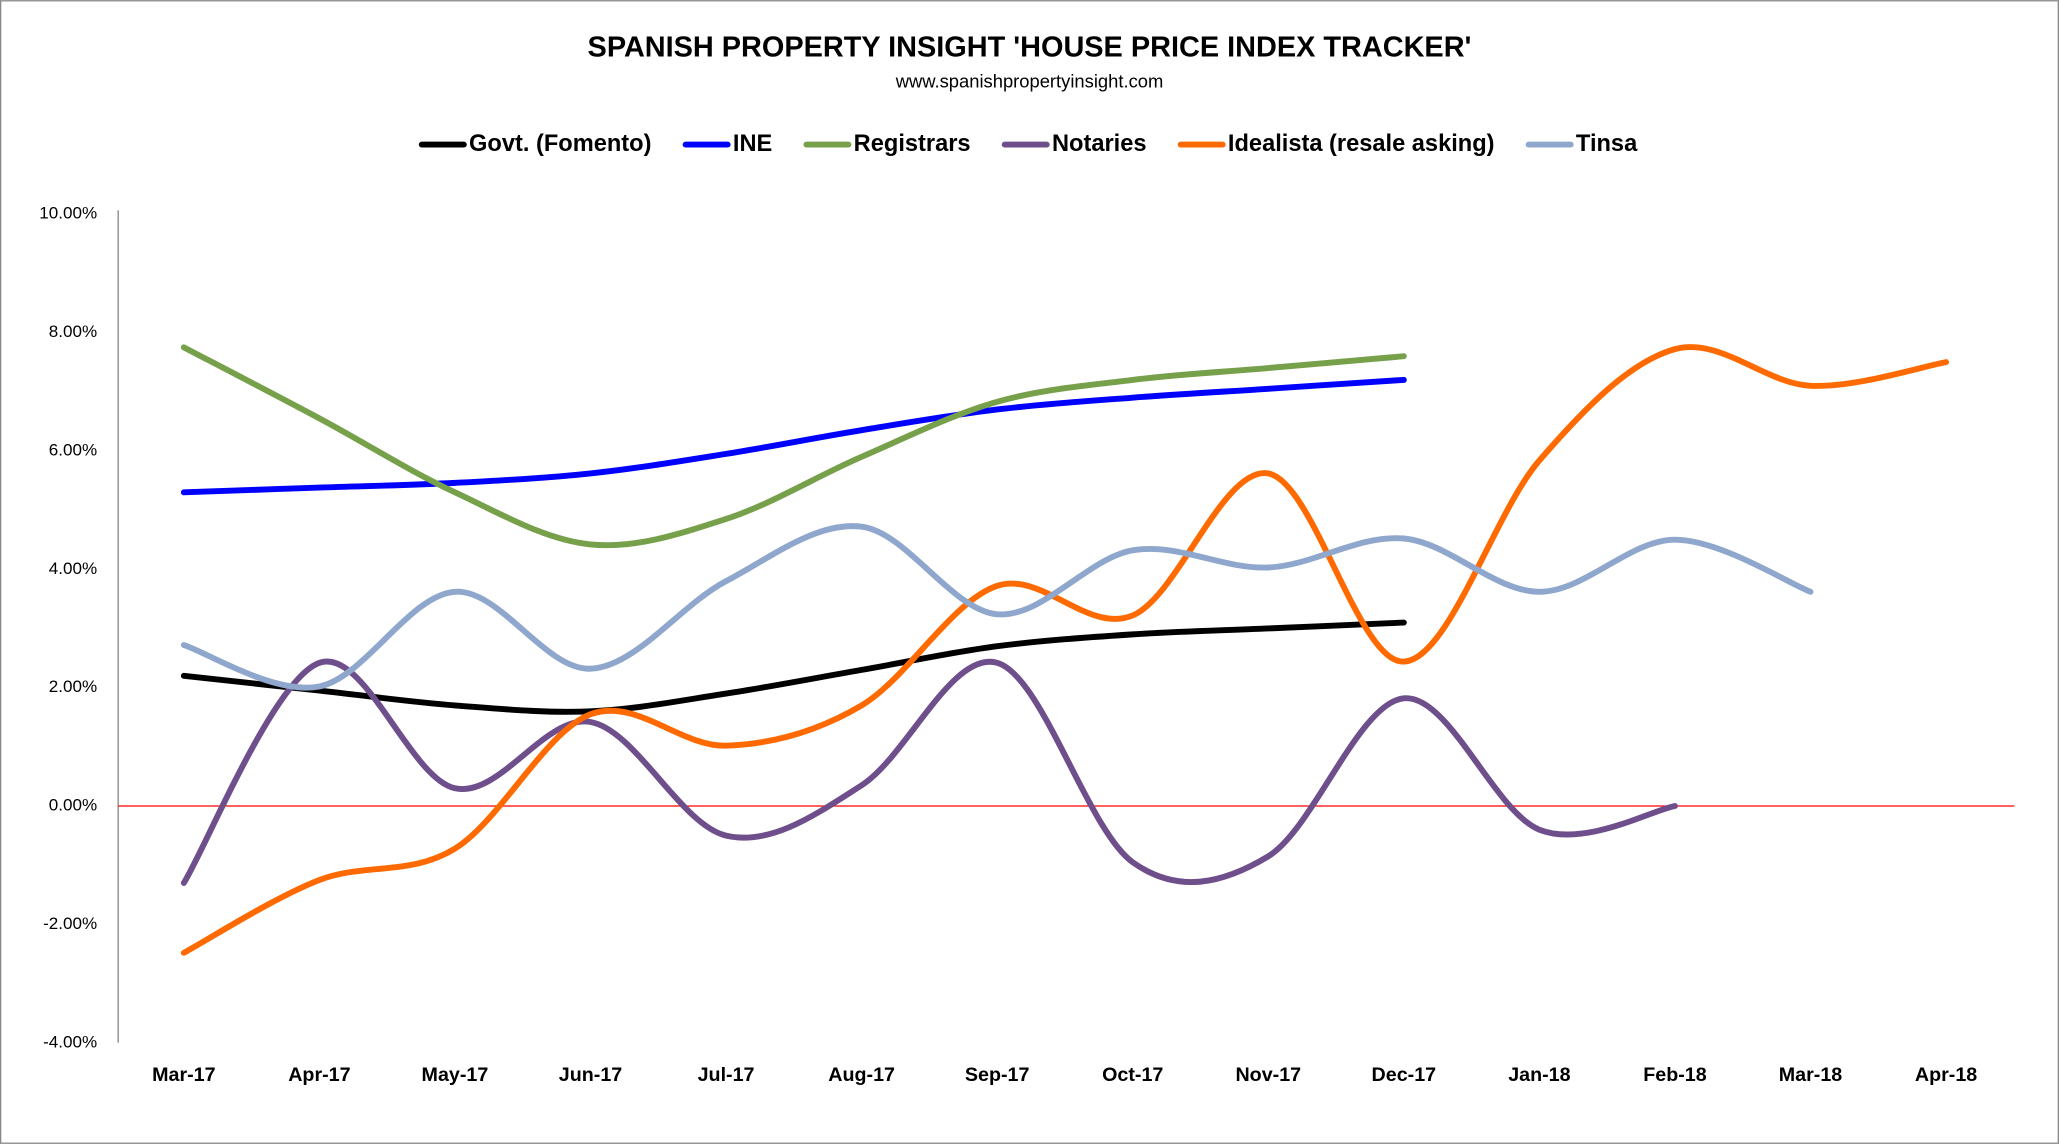  Describe the element at coordinates (726, 1075) in the screenshot. I see `x-tick-label: Jul-17` at that location.